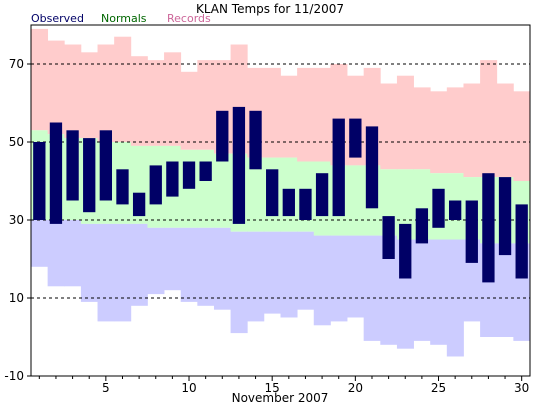 This screenshot has height=406, width=540. I want to click on x-tick-label: 10, so click(188, 388).